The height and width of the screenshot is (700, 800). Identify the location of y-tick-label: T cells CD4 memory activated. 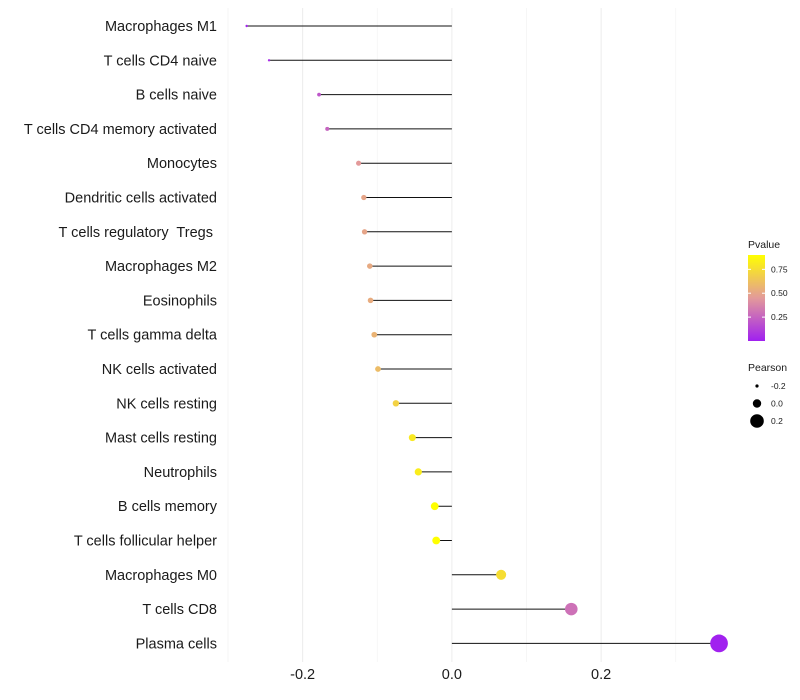
(120, 130).